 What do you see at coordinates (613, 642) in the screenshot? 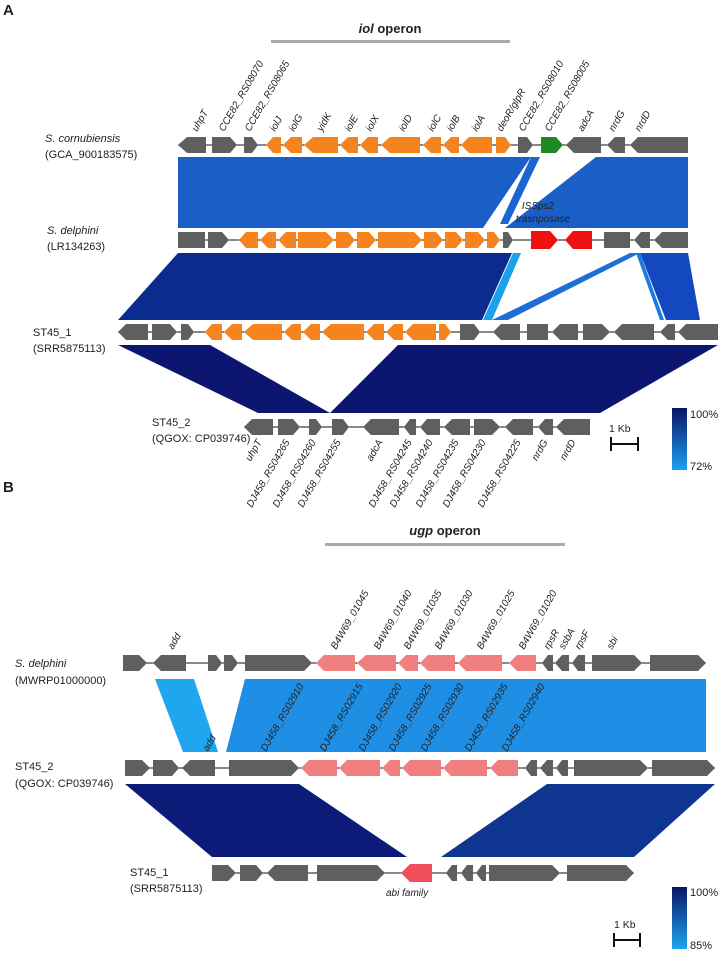
I see `label-sbi: sbi` at bounding box center [613, 642].